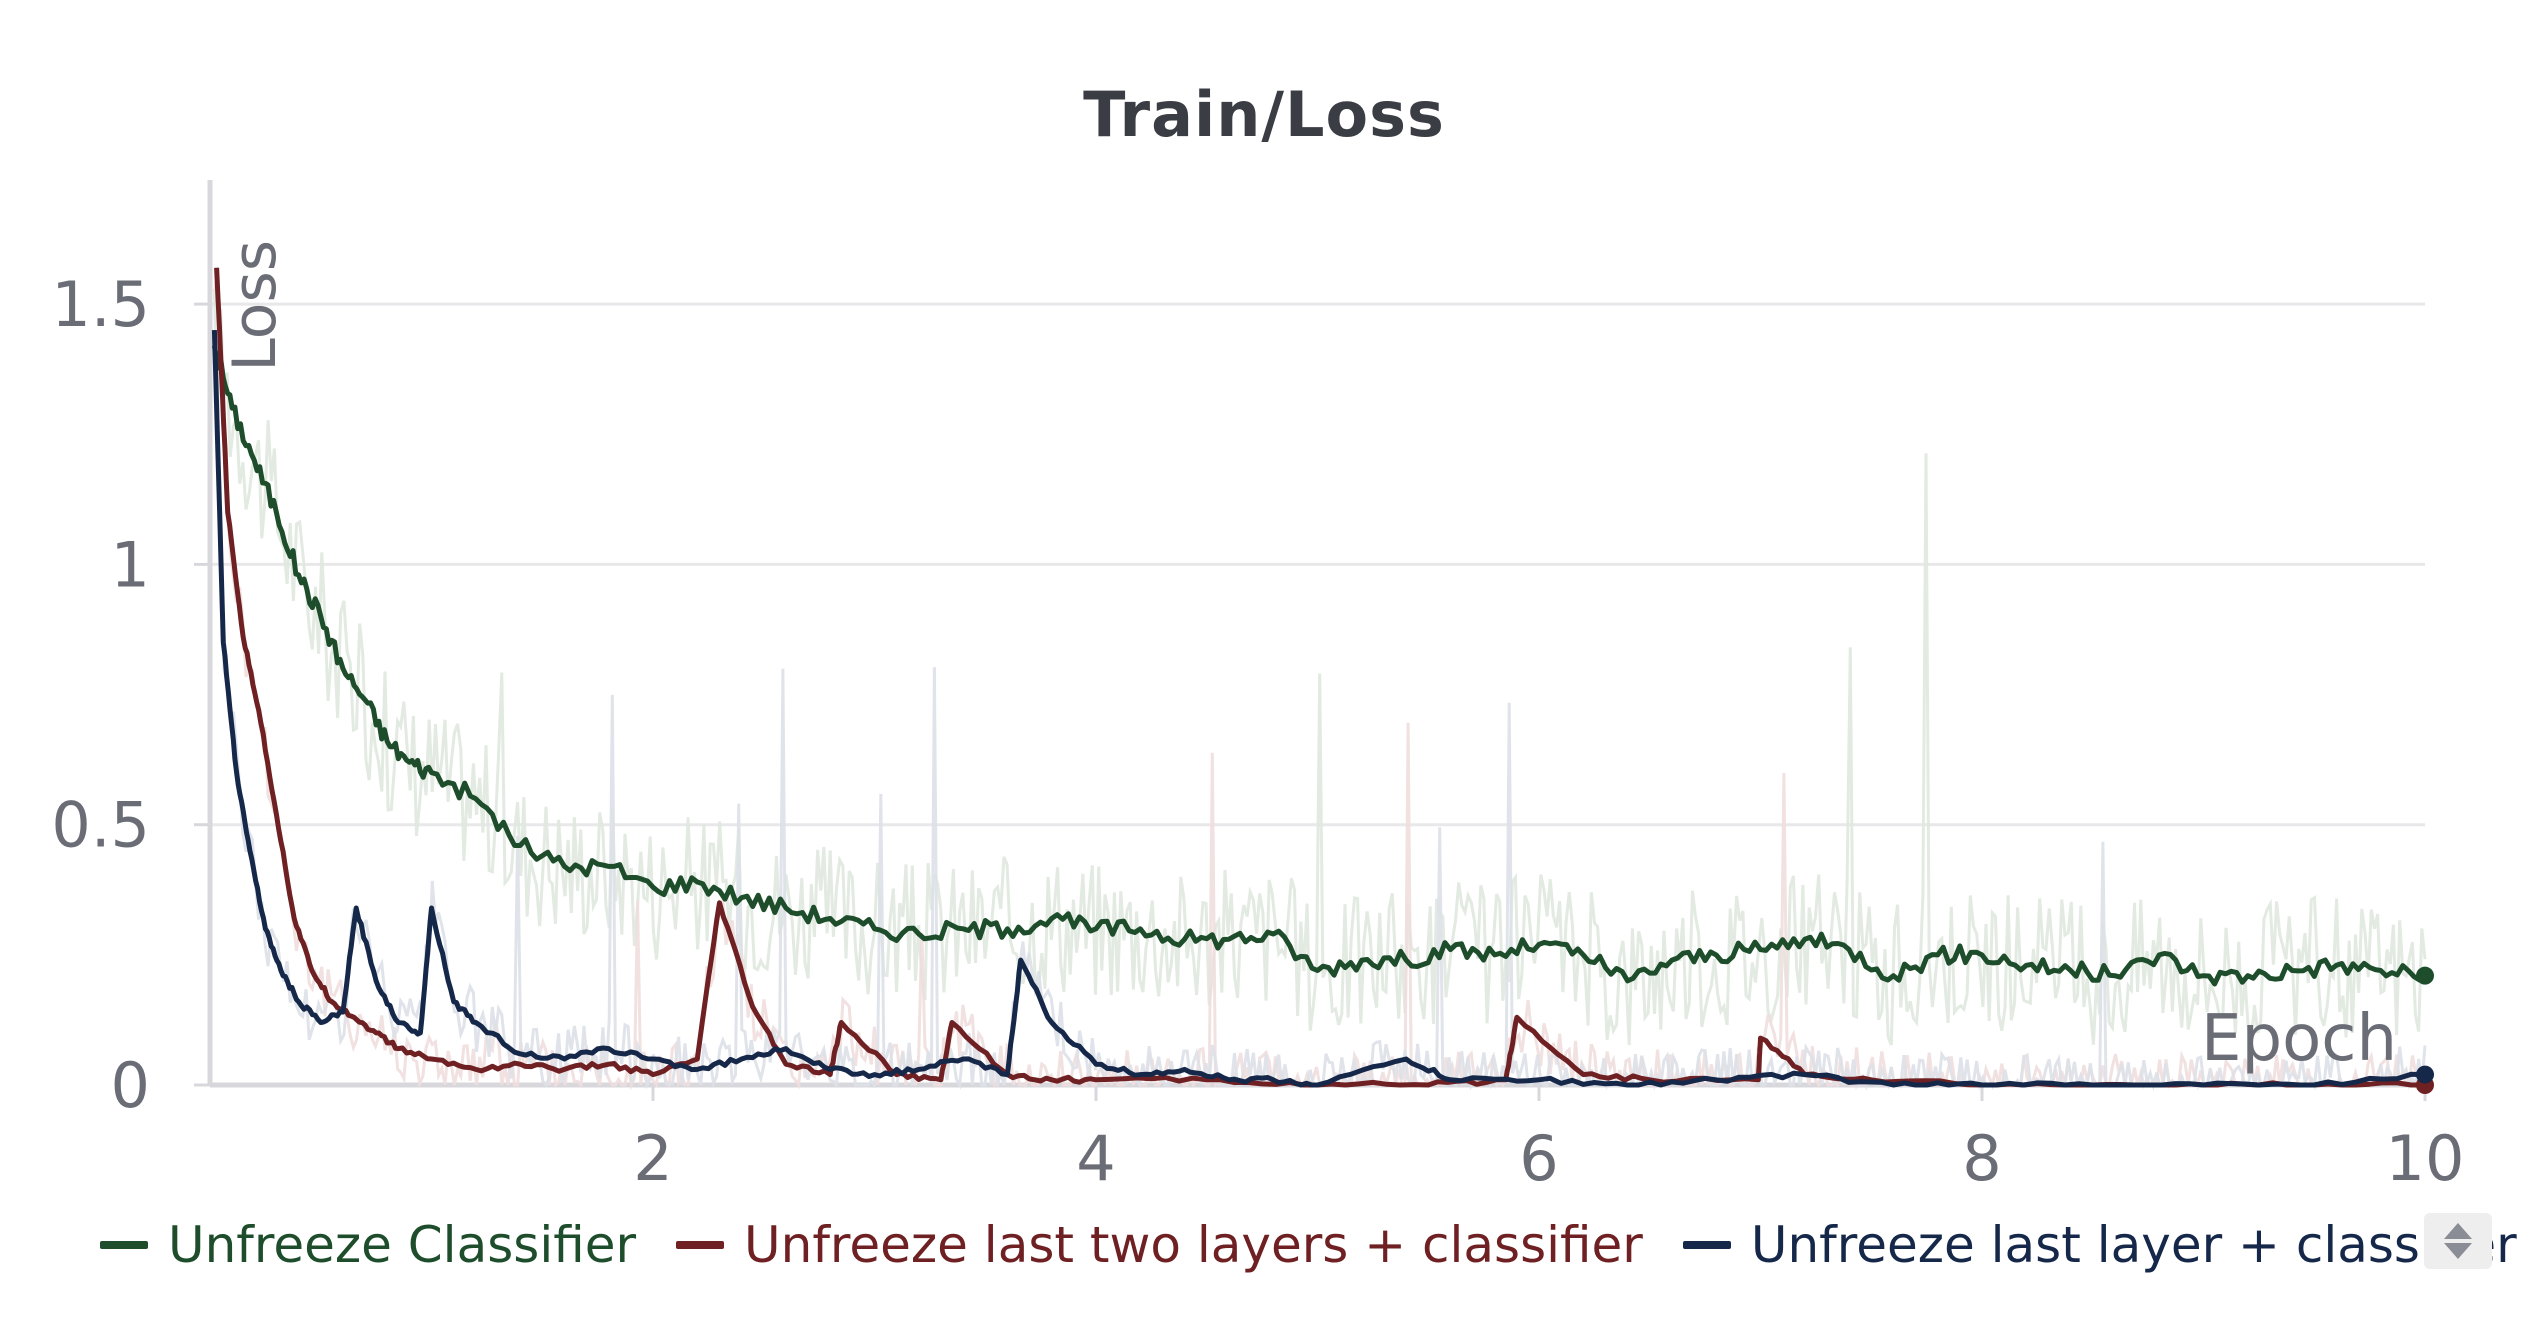  What do you see at coordinates (130, 1085) in the screenshot?
I see `y-tick-label: 0` at bounding box center [130, 1085].